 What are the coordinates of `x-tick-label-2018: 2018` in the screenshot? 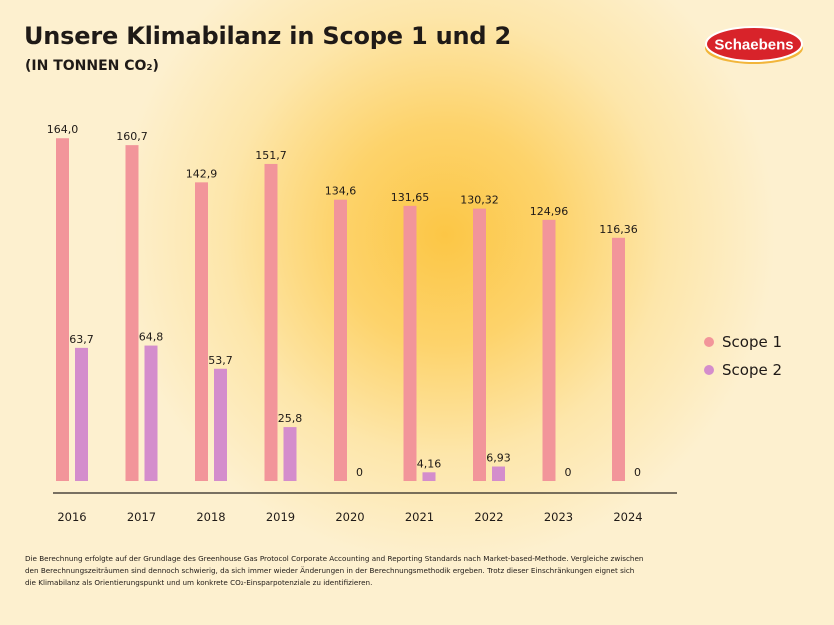 It's located at (210, 517).